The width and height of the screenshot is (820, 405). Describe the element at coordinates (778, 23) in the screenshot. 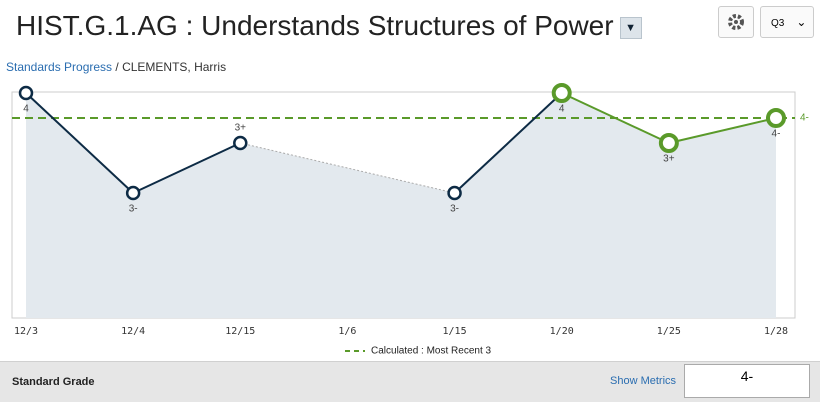

I see `period-text: Q3` at that location.